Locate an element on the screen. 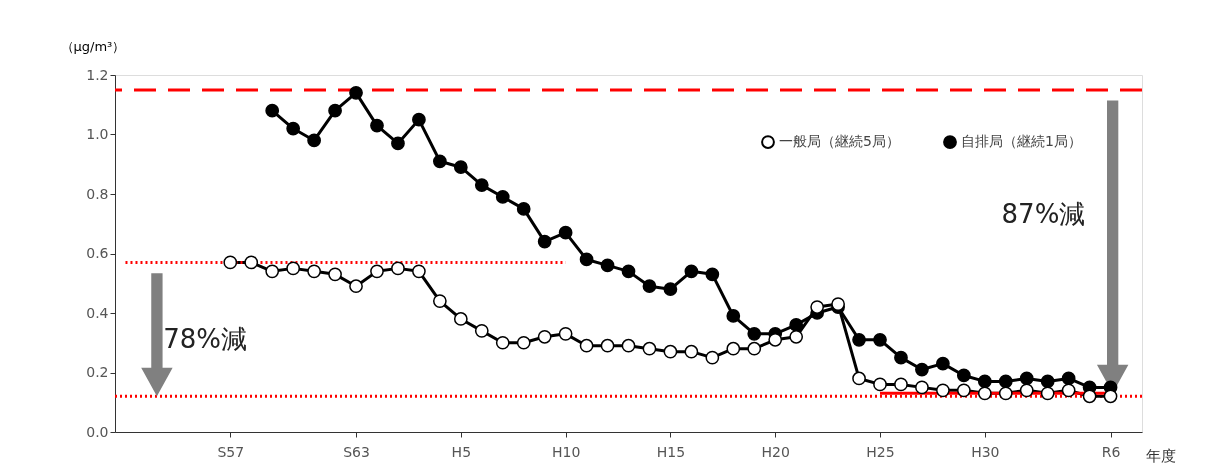 Image resolution: width=1216 pixels, height=472 pixels. y-tick-label: 1.0 is located at coordinates (97, 134).